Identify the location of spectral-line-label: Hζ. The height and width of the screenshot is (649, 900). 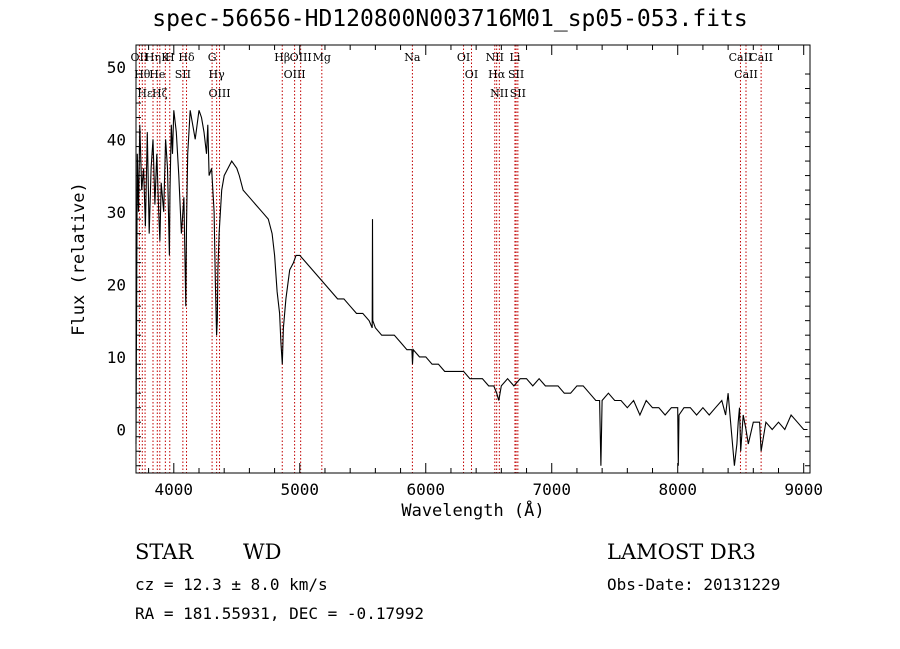
(160, 93).